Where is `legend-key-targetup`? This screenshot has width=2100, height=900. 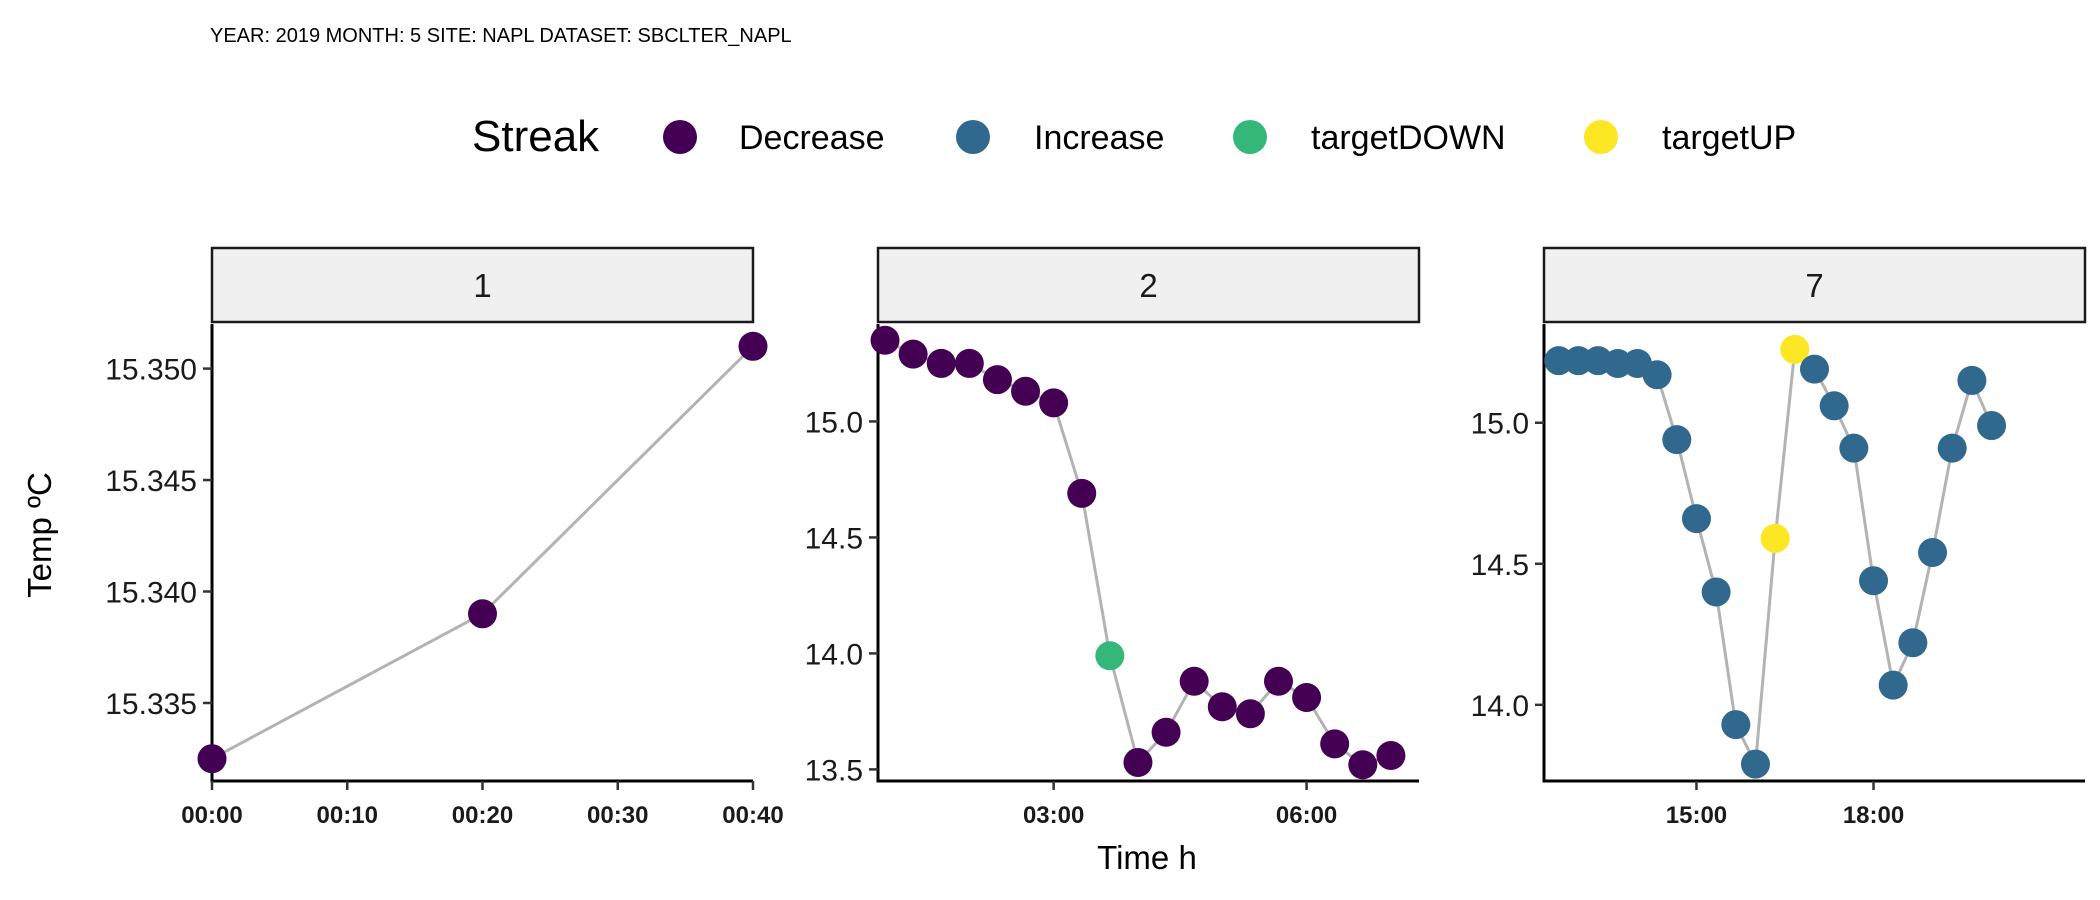 legend-key-targetup is located at coordinates (1601, 137).